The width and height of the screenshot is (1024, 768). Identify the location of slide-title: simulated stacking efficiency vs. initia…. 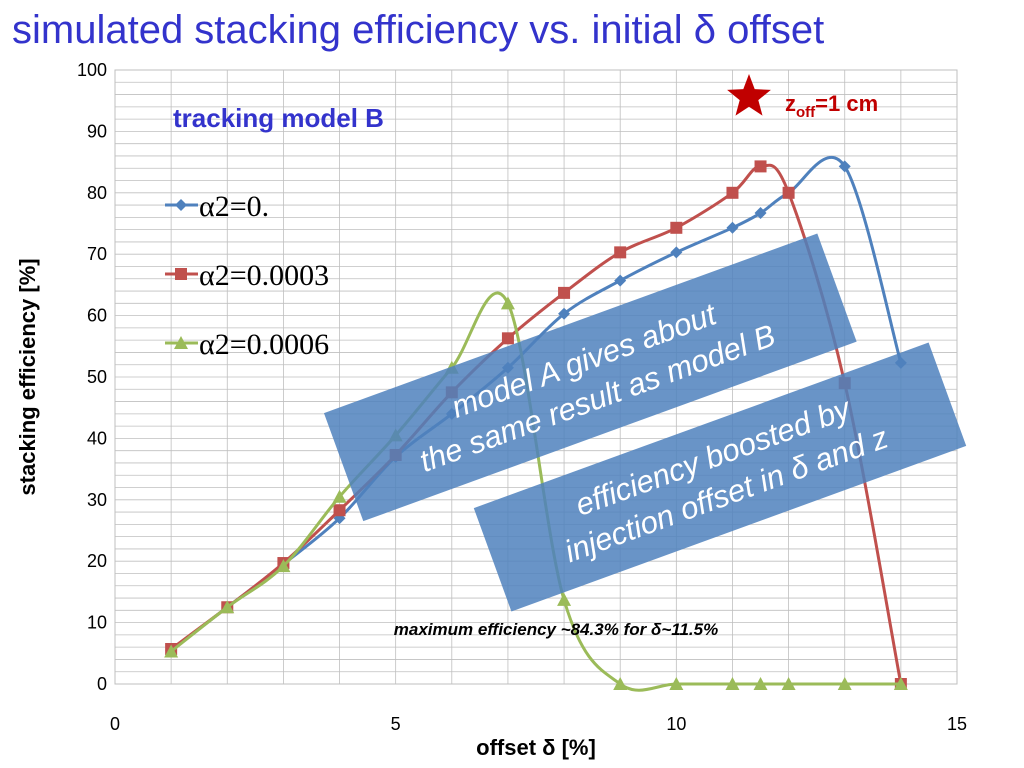
(418, 30).